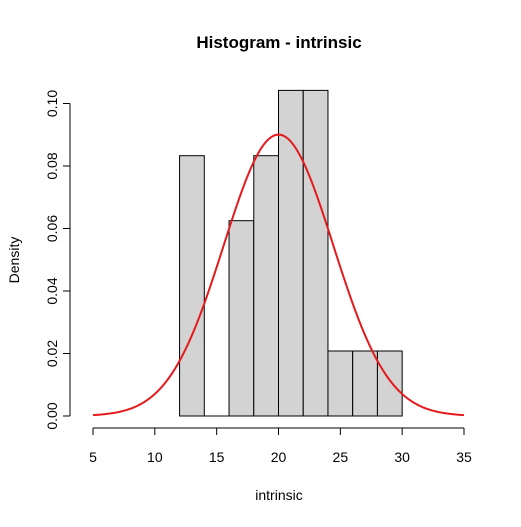 This screenshot has height=527, width=521. Describe the element at coordinates (402, 457) in the screenshot. I see `x-tick-label: 30` at that location.